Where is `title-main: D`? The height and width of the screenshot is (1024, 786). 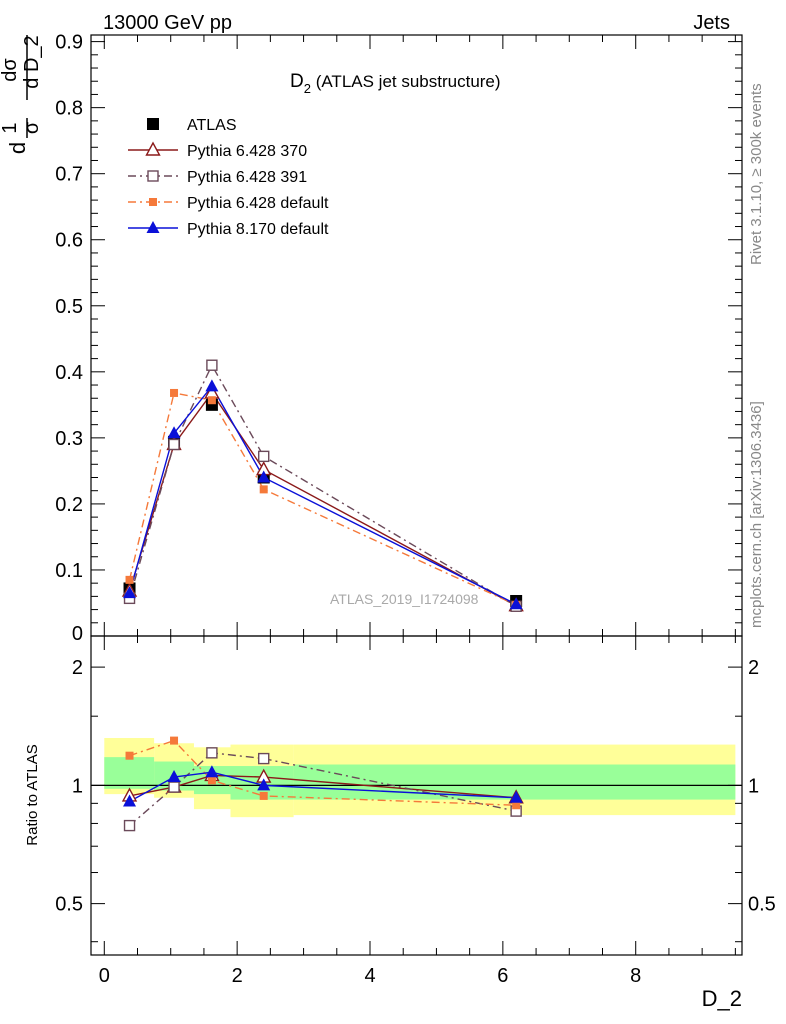 title-main: D is located at coordinates (297, 81).